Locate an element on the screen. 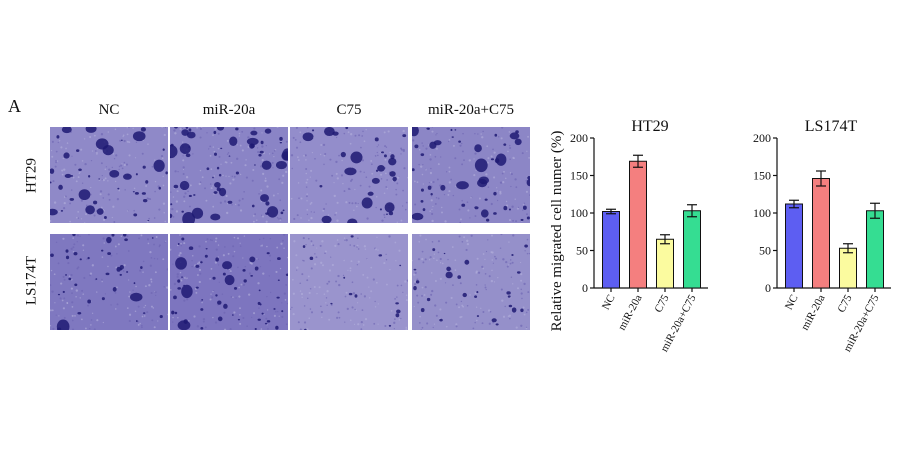 This screenshot has width=900, height=450. panel-label: A is located at coordinates (14, 106).